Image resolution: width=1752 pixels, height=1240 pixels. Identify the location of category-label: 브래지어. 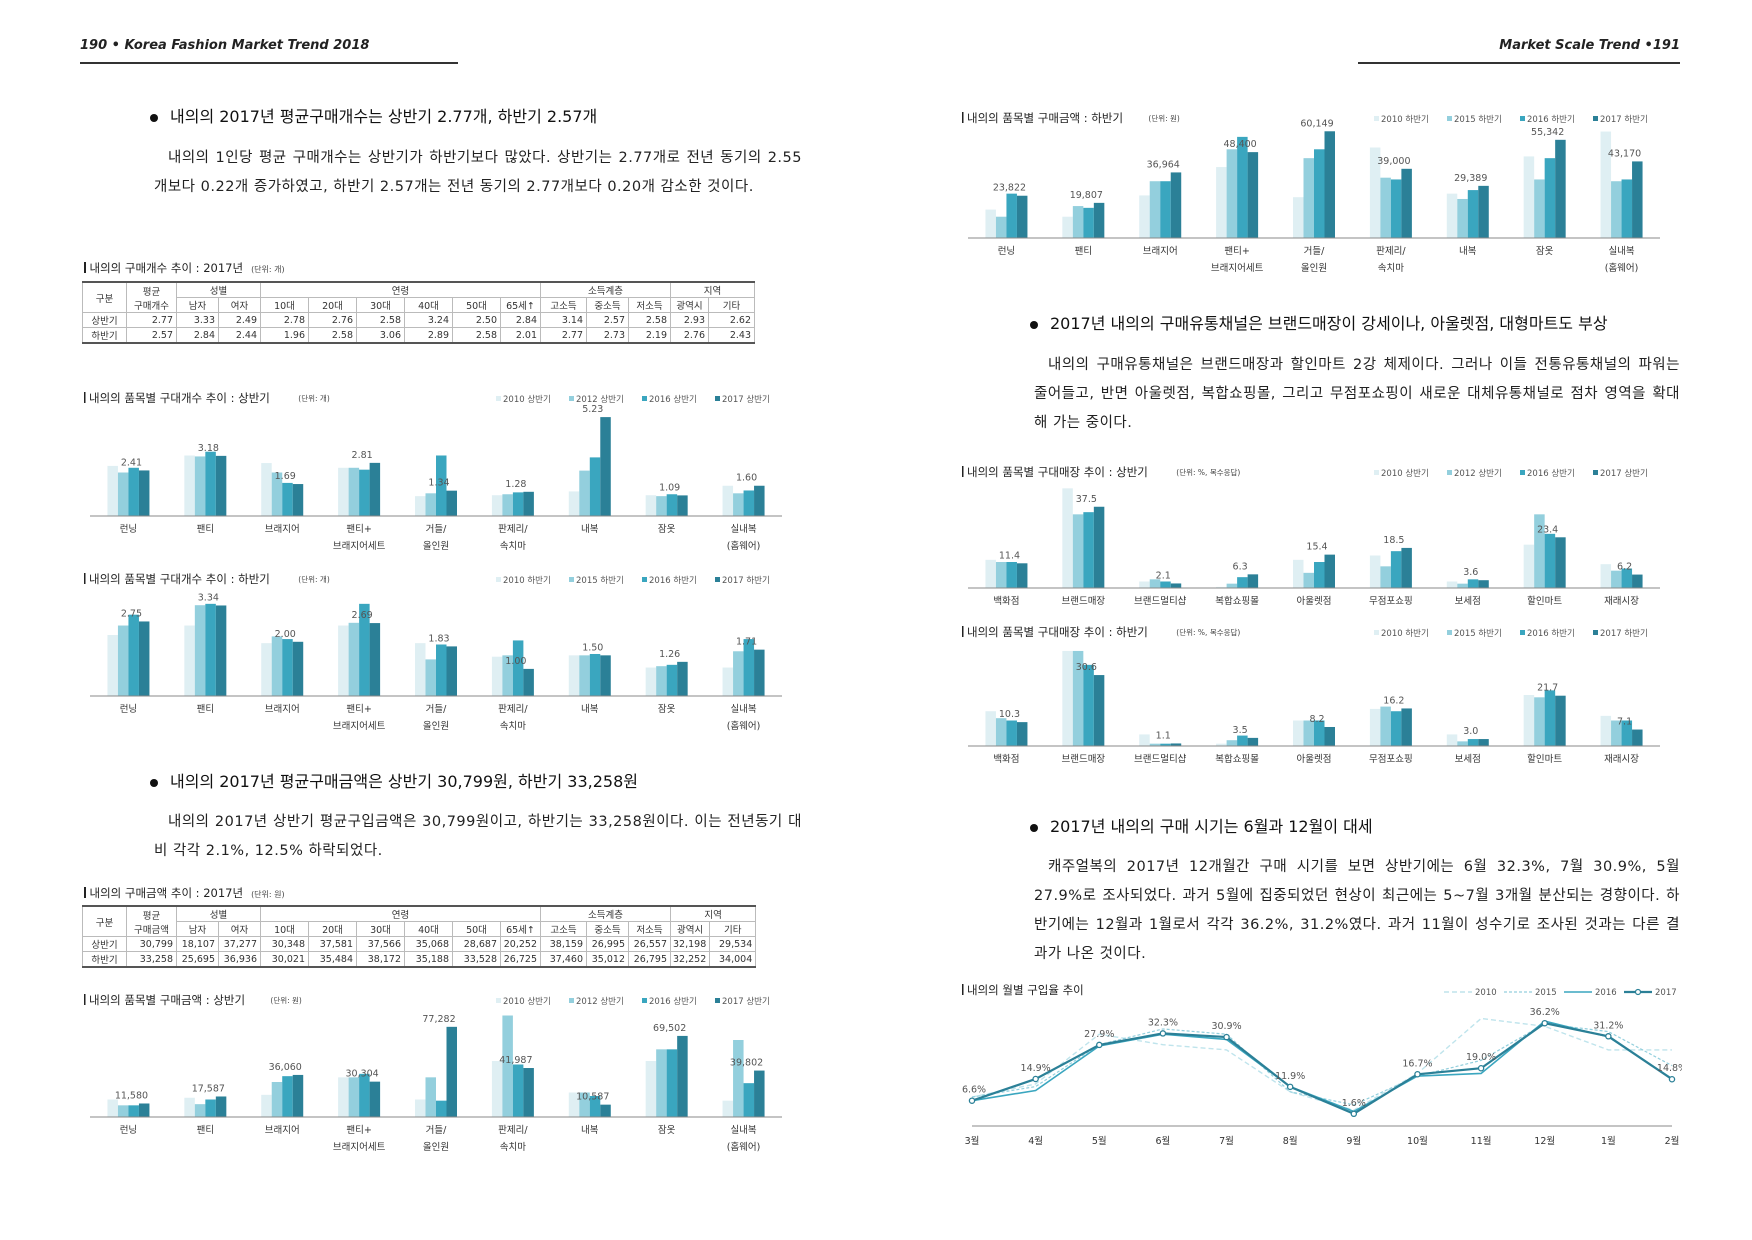
(282, 1130).